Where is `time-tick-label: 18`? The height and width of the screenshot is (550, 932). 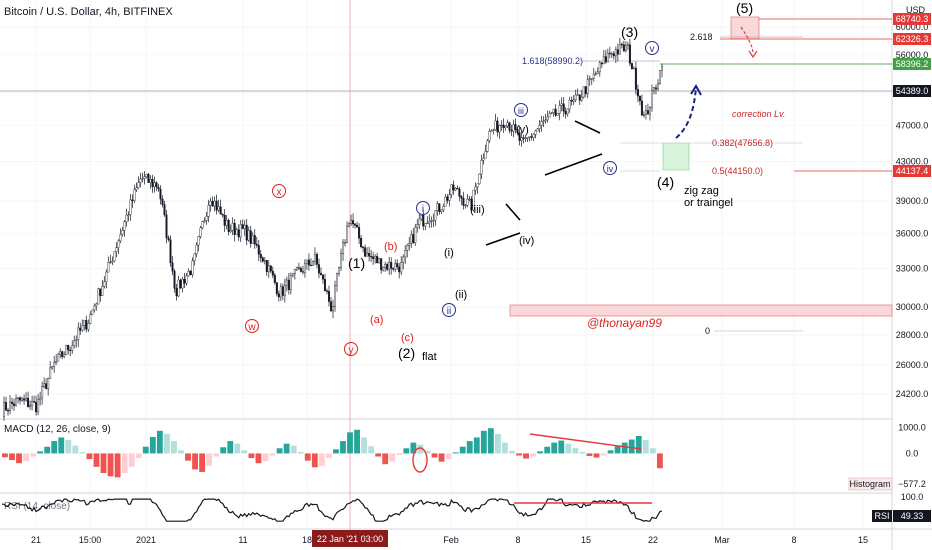 time-tick-label: 18 is located at coordinates (307, 540).